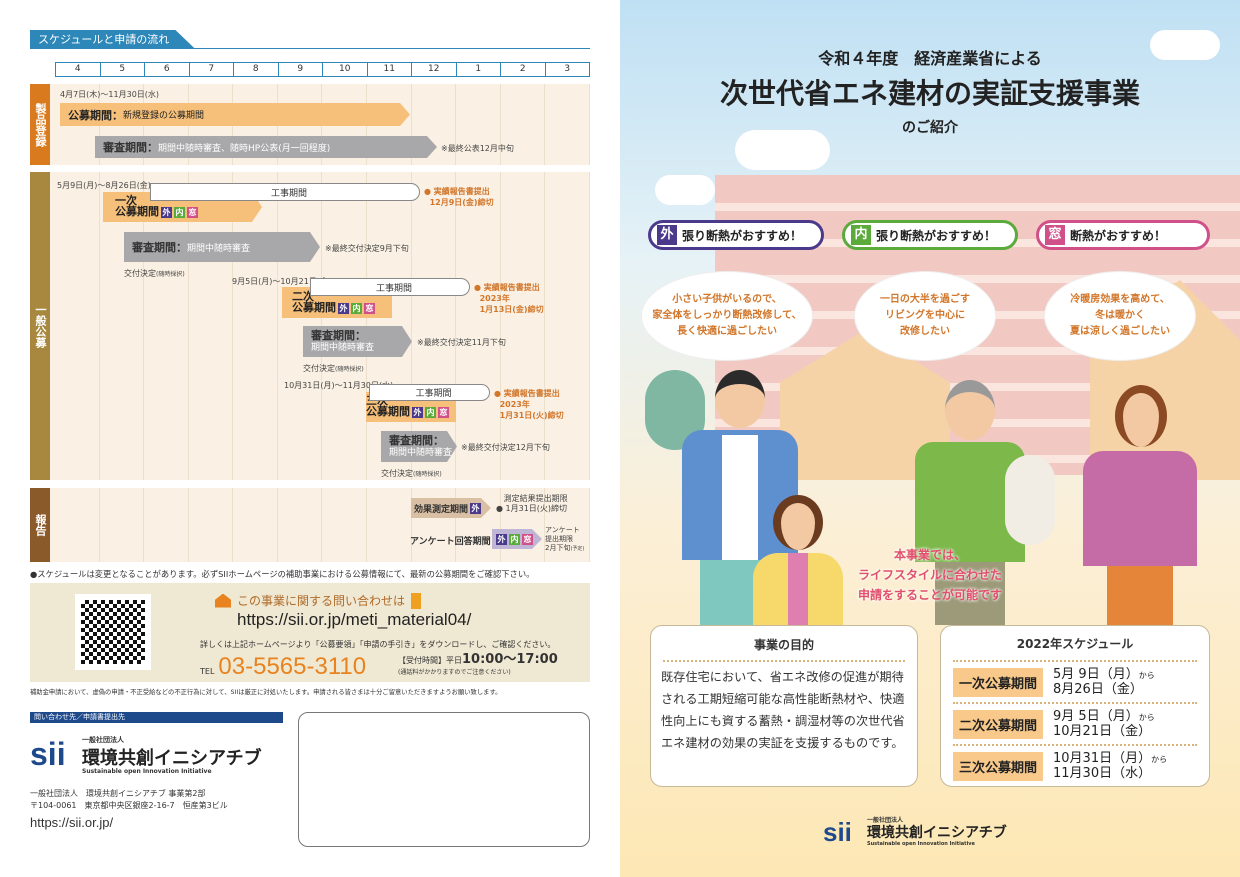  Describe the element at coordinates (1096, 674) in the screenshot. I see `date-from: 5月 9日（月）` at that location.